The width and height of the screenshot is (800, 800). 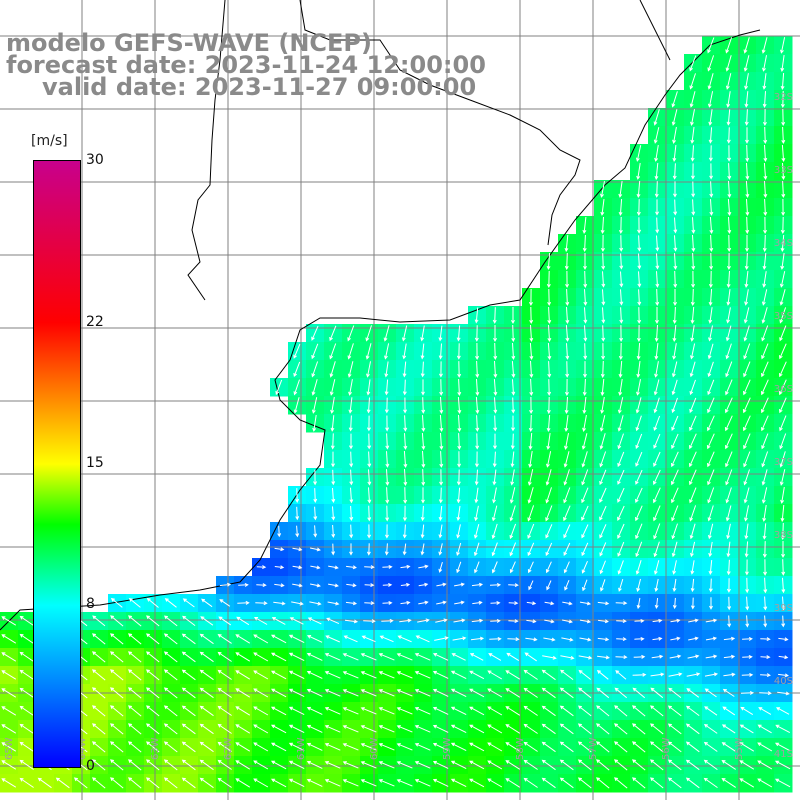 I want to click on latitude-label: 37S, so click(x=783, y=462).